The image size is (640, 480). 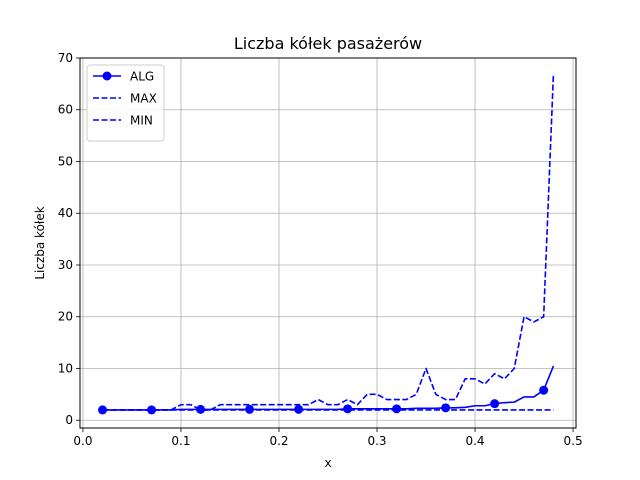 What do you see at coordinates (328, 438) in the screenshot?
I see `x-axis: 0.0 0.1 0.2 0.3 0.4 0.5` at bounding box center [328, 438].